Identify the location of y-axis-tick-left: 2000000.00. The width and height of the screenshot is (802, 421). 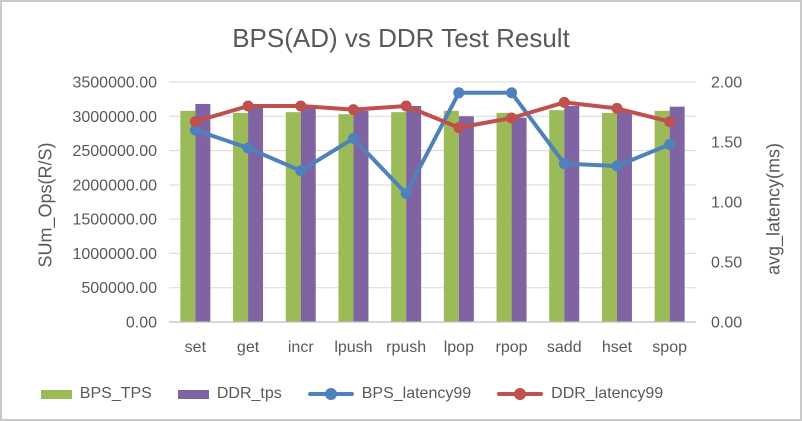
(114, 185).